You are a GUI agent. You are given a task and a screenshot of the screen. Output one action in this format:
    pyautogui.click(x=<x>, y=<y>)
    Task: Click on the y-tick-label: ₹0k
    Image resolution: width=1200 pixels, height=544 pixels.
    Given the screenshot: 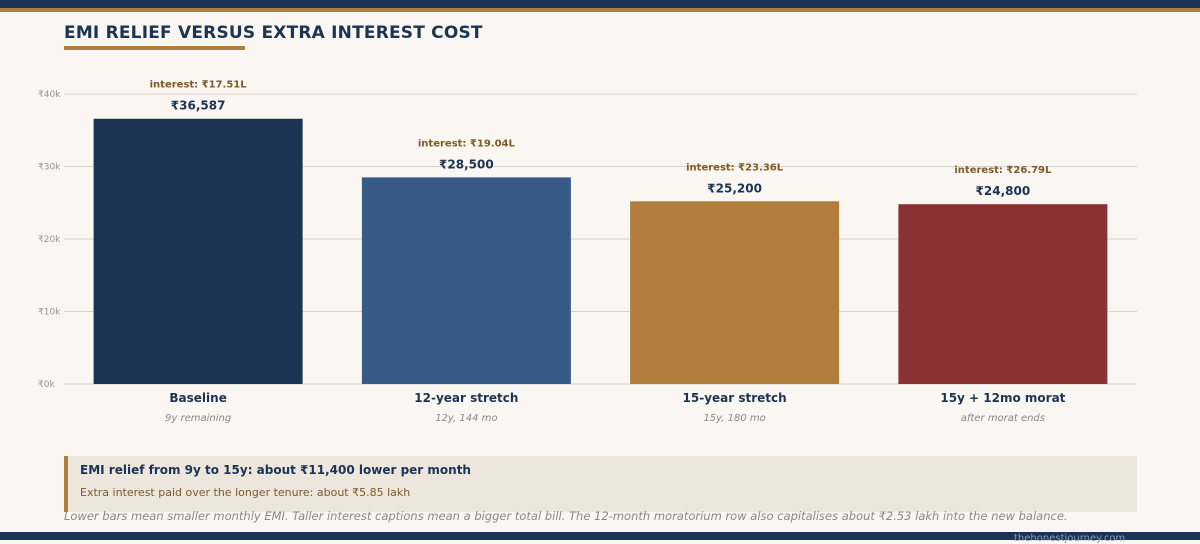 What is the action you would take?
    pyautogui.click(x=46, y=385)
    